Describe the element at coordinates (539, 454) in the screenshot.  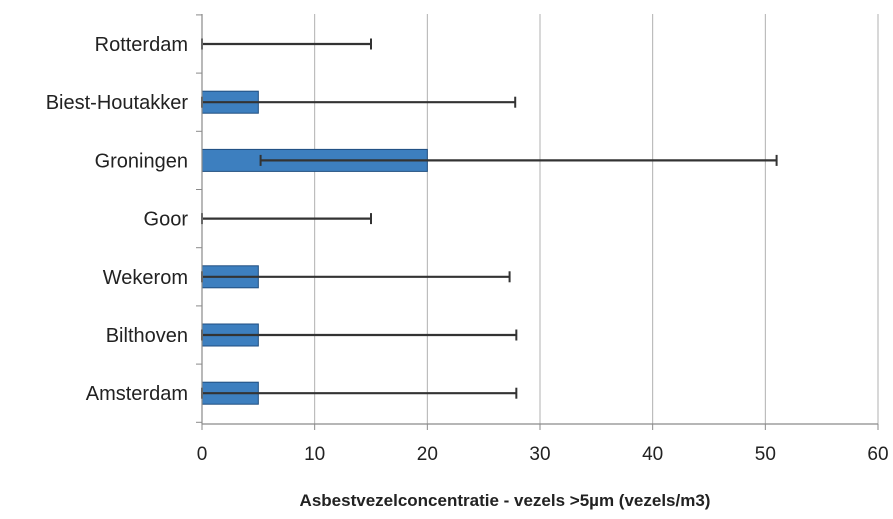
I see `x-tick-label: 30` at that location.